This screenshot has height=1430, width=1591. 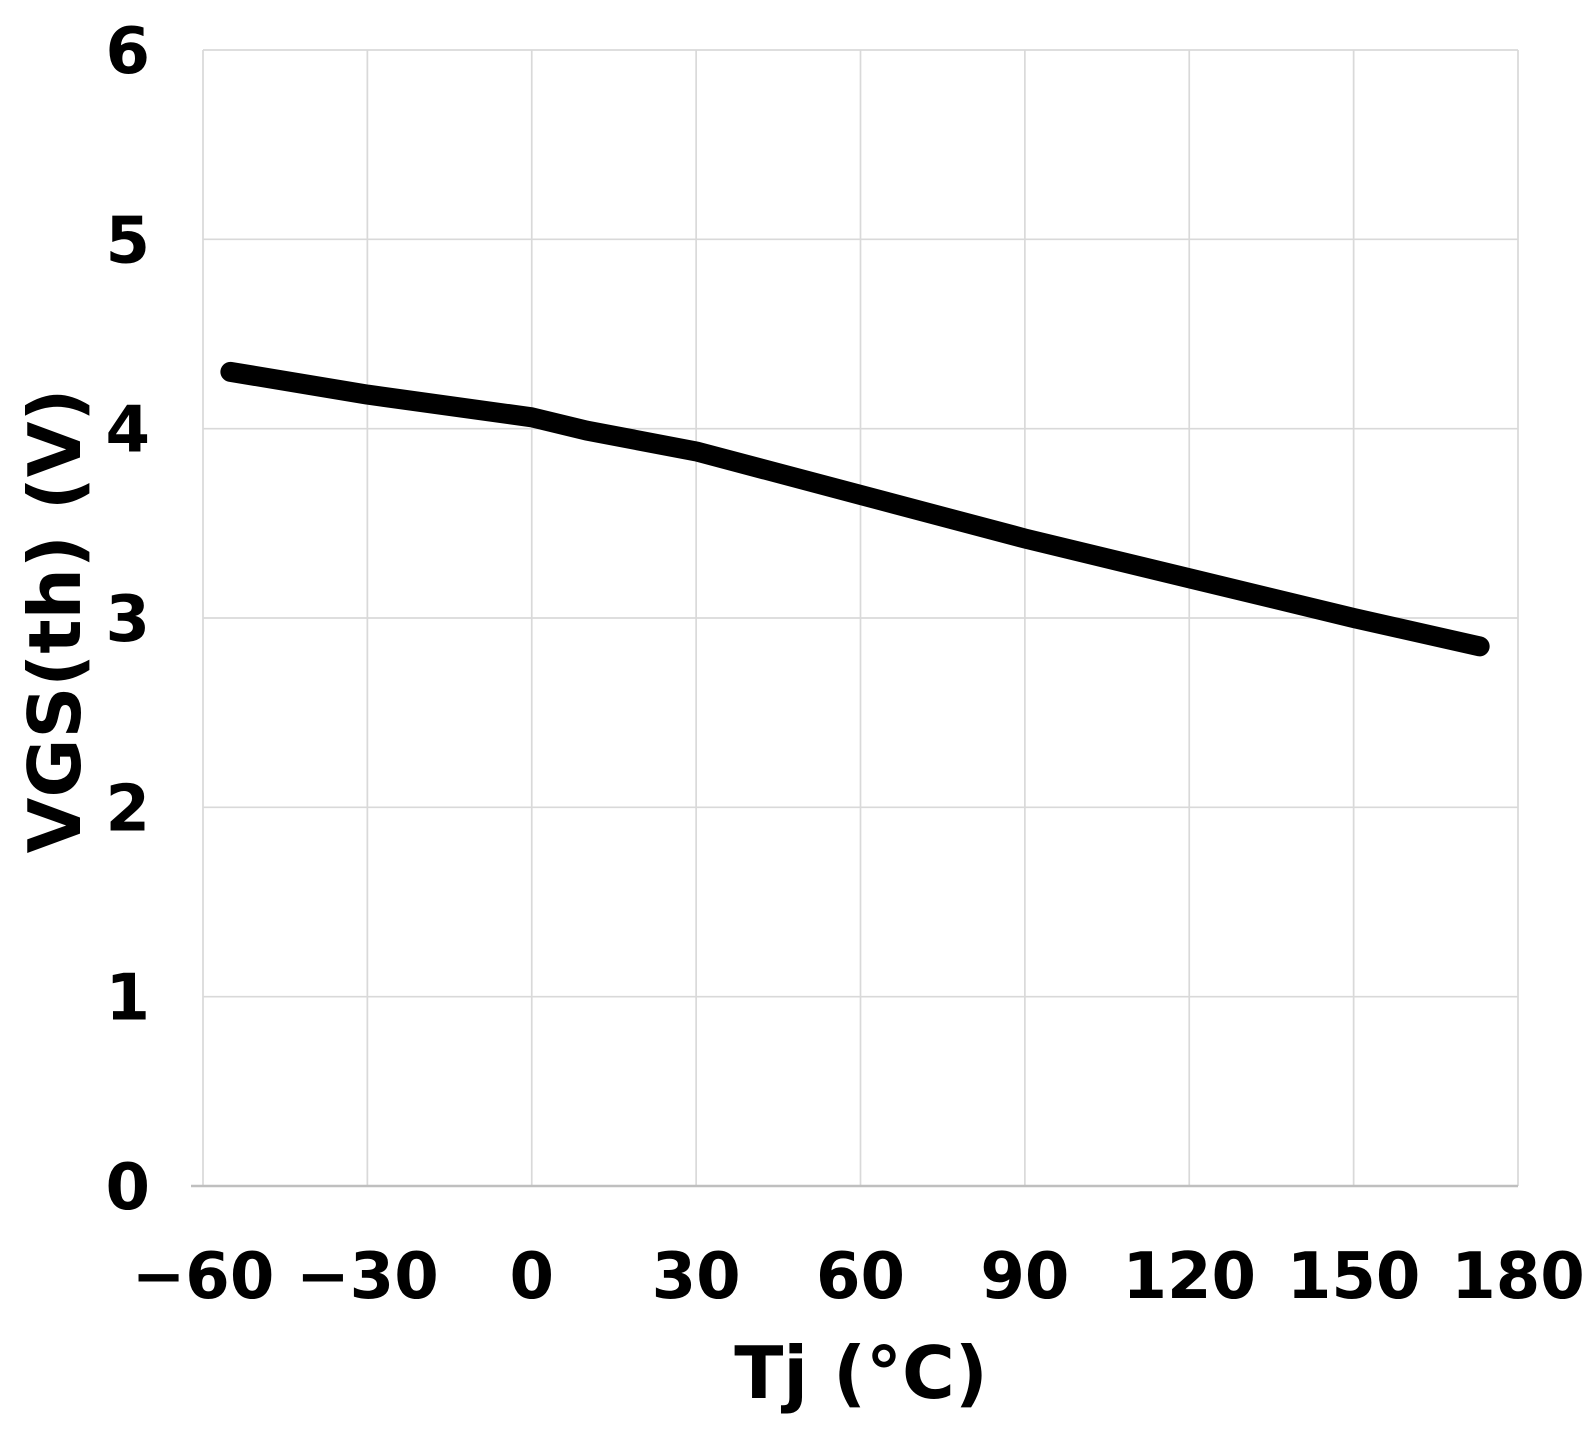 I want to click on y-tick-label: 1, so click(x=127, y=999).